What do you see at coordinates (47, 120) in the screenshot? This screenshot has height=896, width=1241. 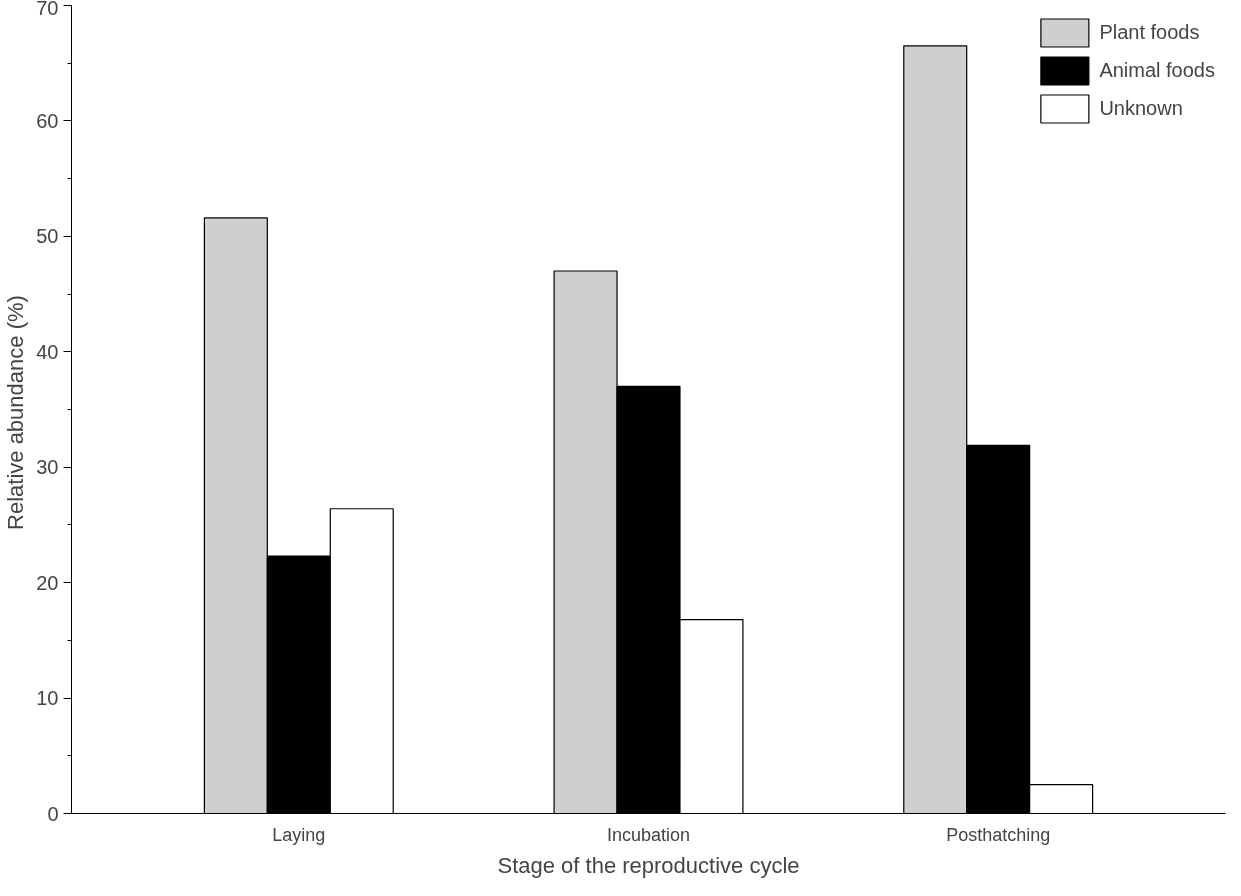 I see `y-tick-label: 60` at bounding box center [47, 120].